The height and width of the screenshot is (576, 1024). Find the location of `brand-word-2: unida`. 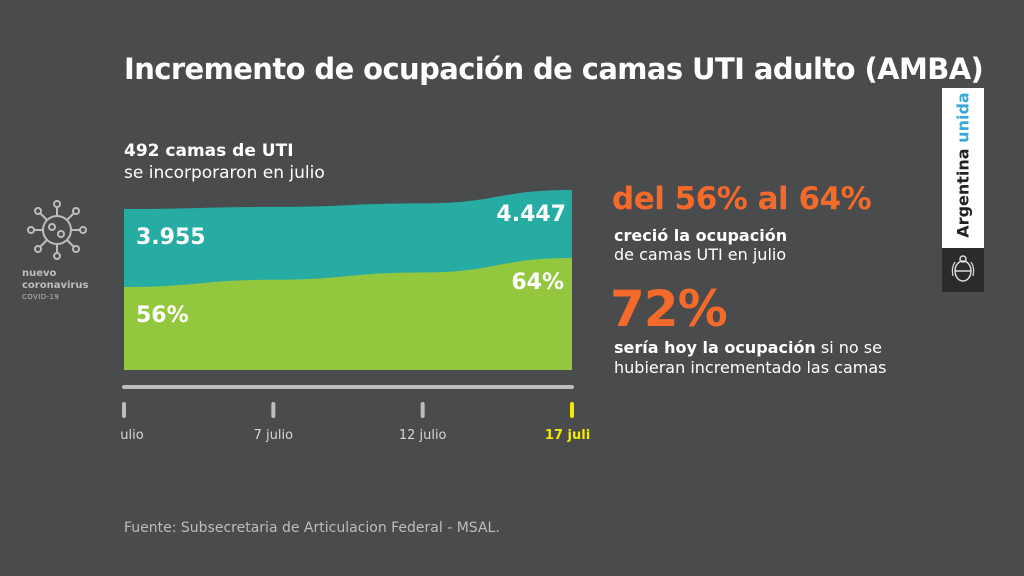

brand-word-2: unida is located at coordinates (963, 117).